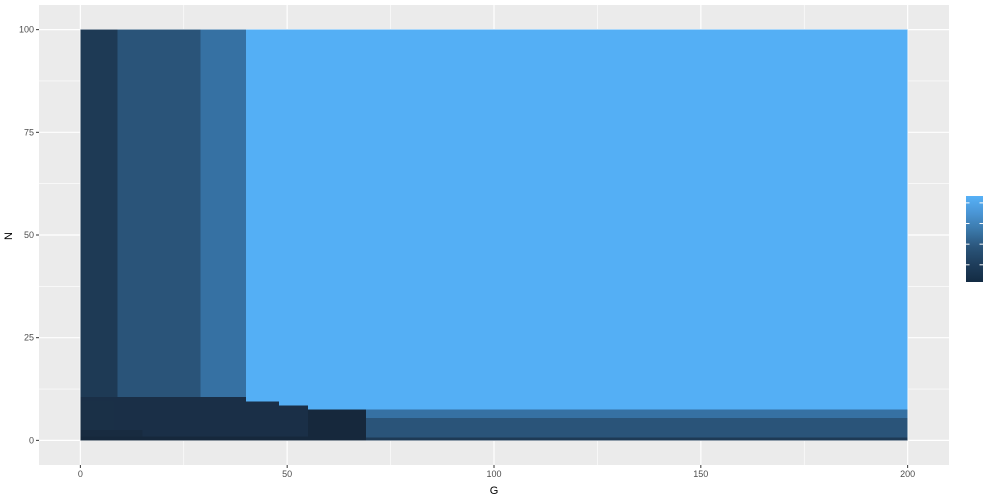 The height and width of the screenshot is (500, 1000). What do you see at coordinates (26, 30) in the screenshot?
I see `y-tick-label: 100` at bounding box center [26, 30].